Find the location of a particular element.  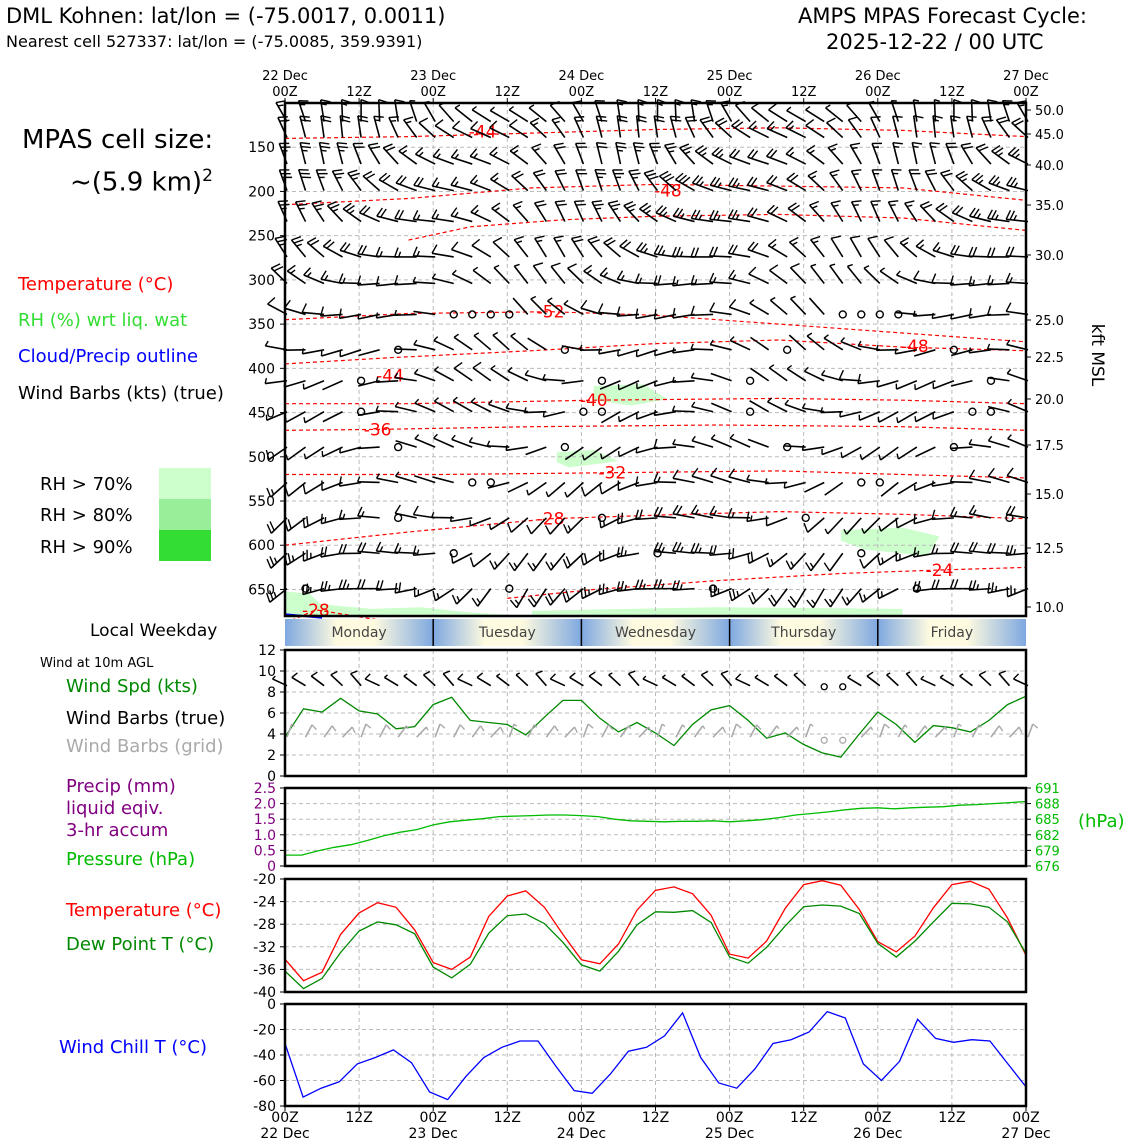

pp-y2label: (hPa) is located at coordinates (1101, 821).